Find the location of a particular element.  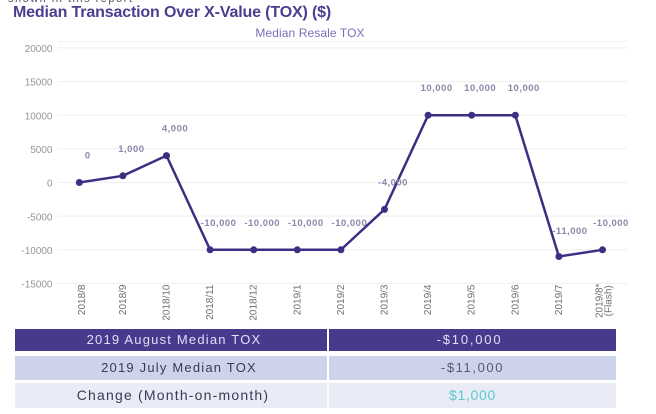

svg-text: -15000 is located at coordinates (37, 285).